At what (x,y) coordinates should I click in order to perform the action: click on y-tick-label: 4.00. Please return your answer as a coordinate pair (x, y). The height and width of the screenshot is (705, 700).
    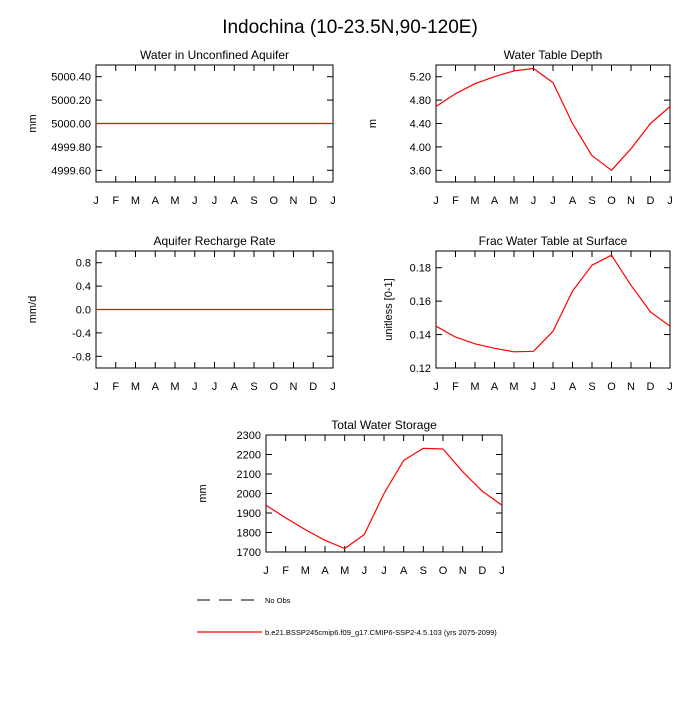
    Looking at the image, I should click on (420, 148).